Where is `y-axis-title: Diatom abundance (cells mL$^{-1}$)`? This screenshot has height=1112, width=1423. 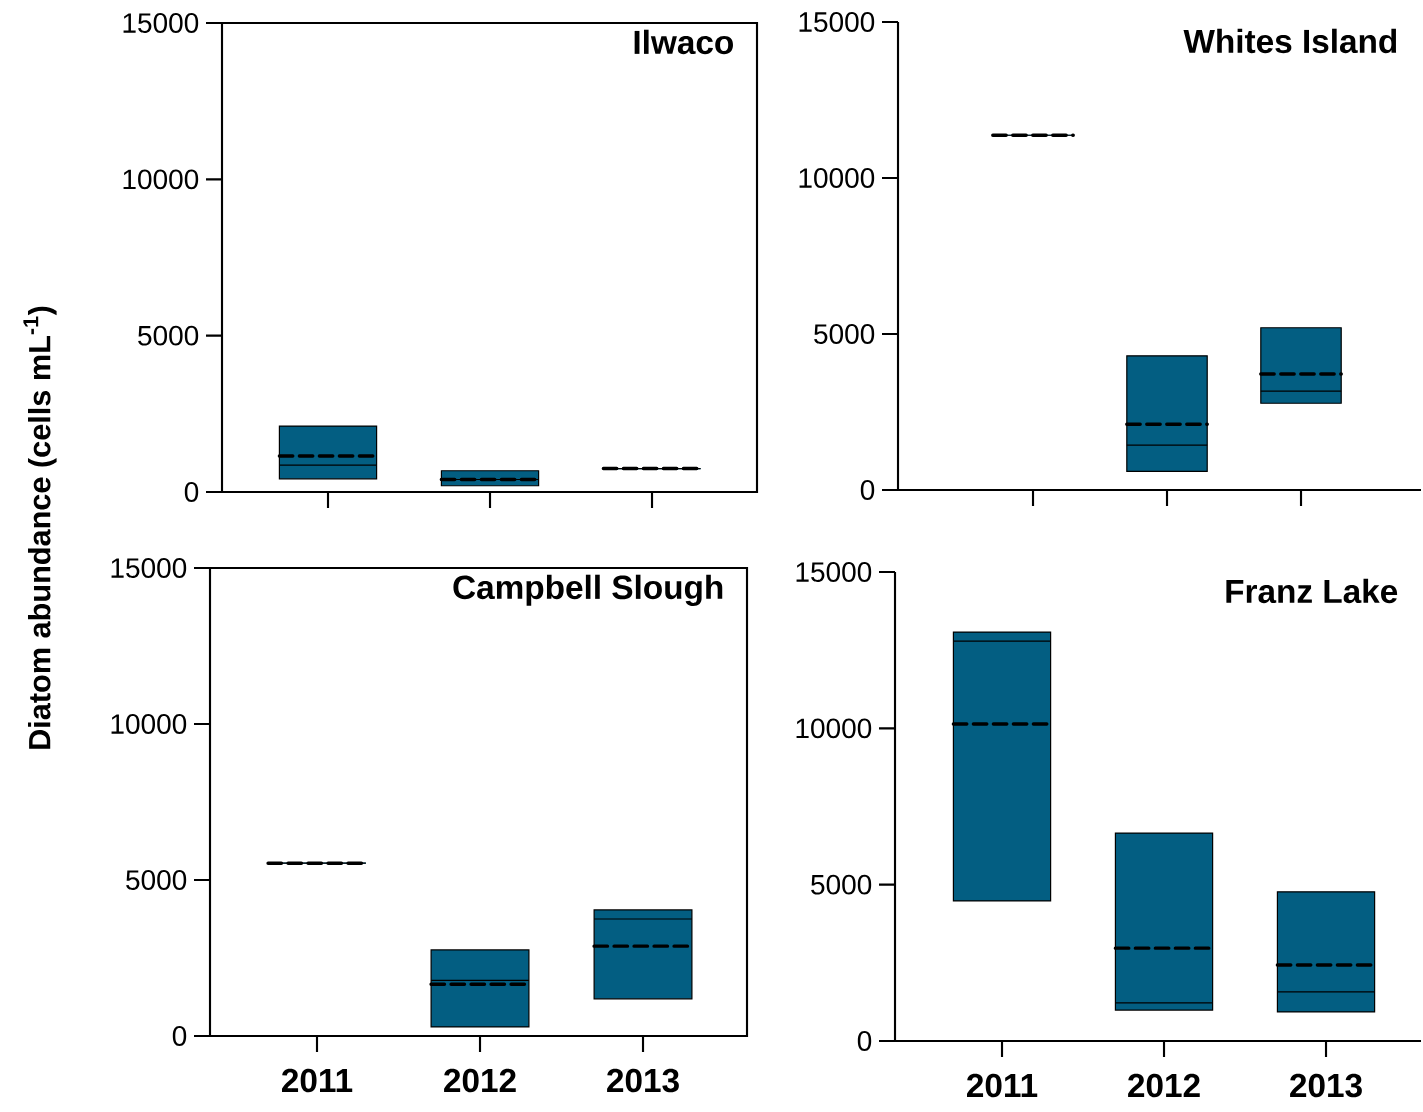 y-axis-title: Diatom abundance (cells mL$^{-1}$) is located at coordinates (40, 527).